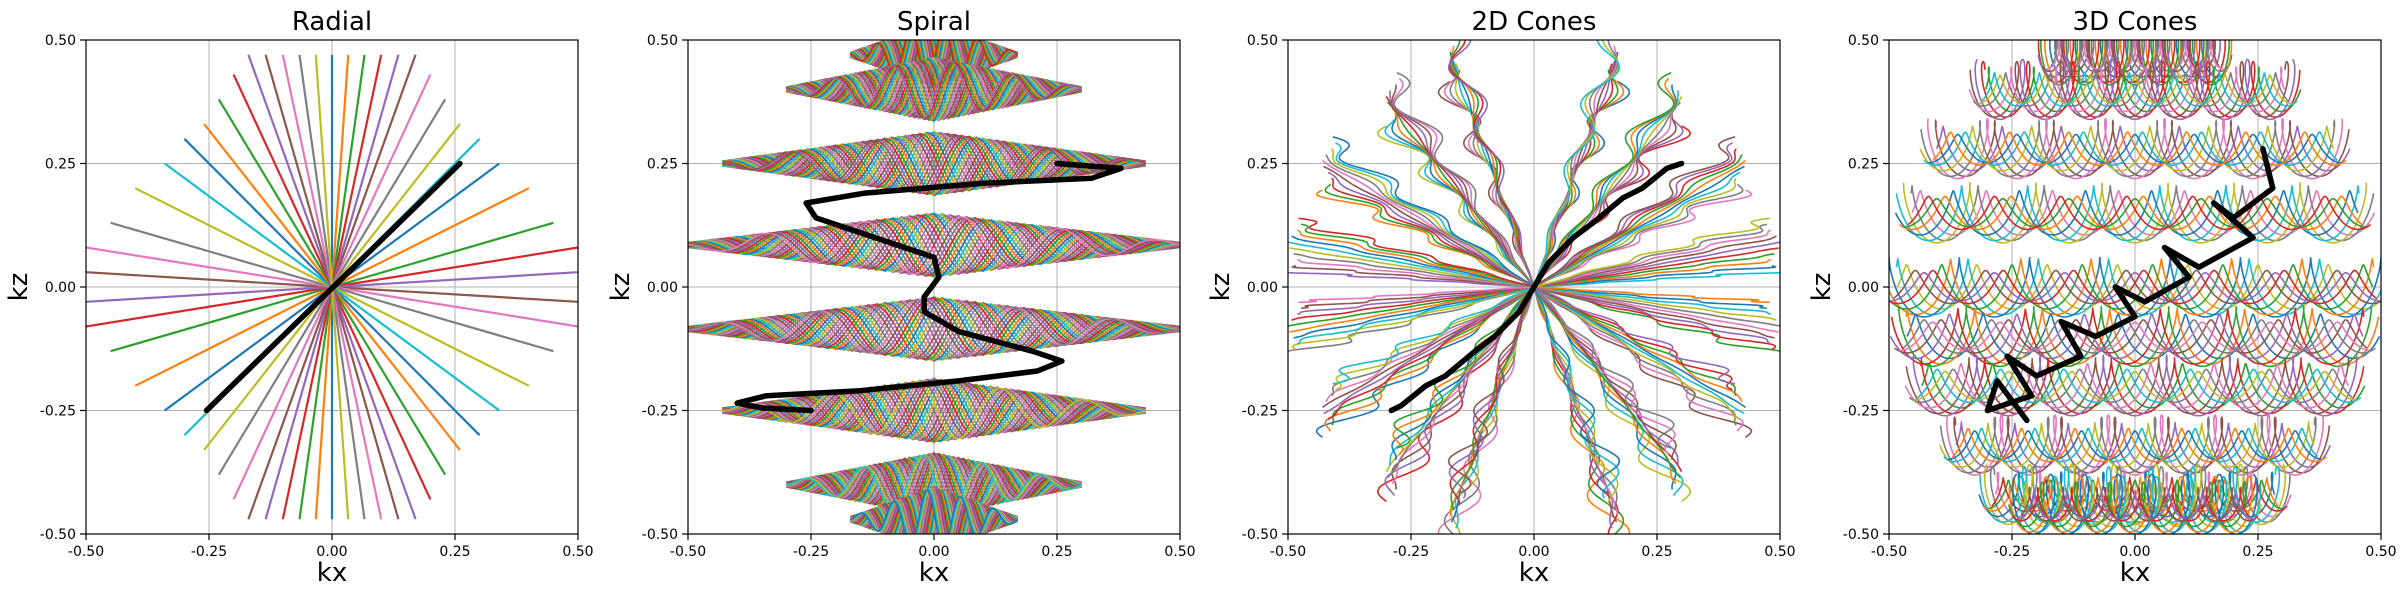  Describe the element at coordinates (2135, 573) in the screenshot. I see `panel-3d-cones-xlabel: kx` at that location.